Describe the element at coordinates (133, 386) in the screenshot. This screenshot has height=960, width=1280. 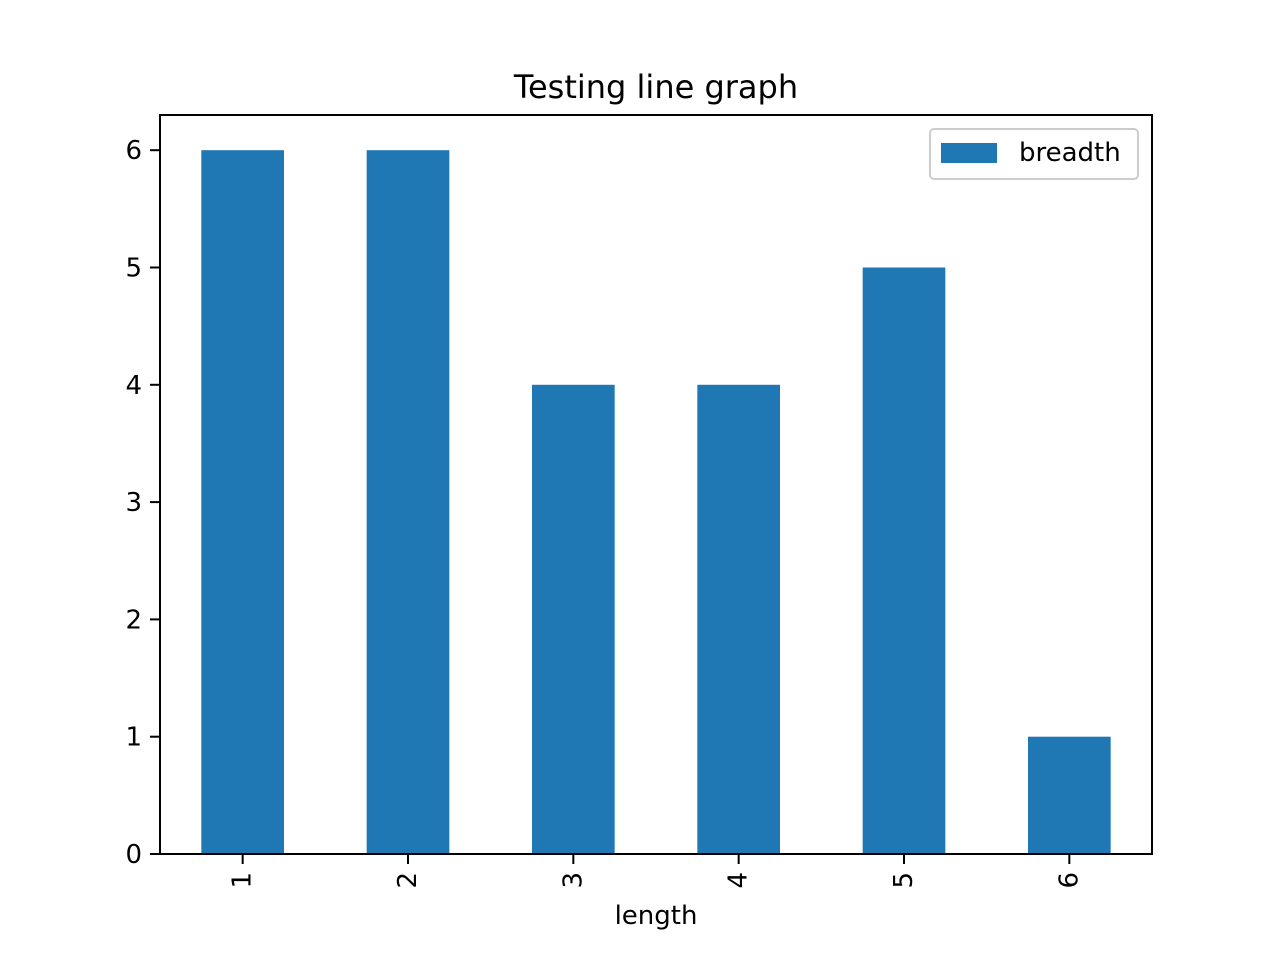
I see `y-tick-label: 4` at that location.